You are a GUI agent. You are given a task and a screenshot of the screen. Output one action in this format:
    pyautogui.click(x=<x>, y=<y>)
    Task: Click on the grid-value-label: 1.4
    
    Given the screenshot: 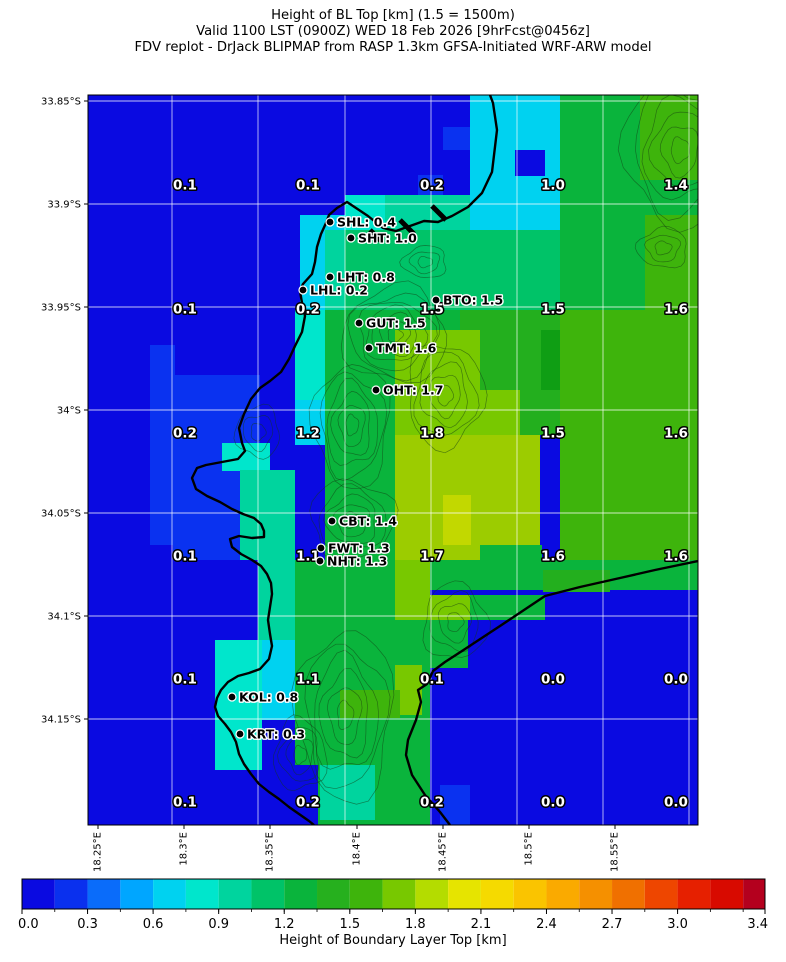 What is the action you would take?
    pyautogui.click(x=676, y=186)
    